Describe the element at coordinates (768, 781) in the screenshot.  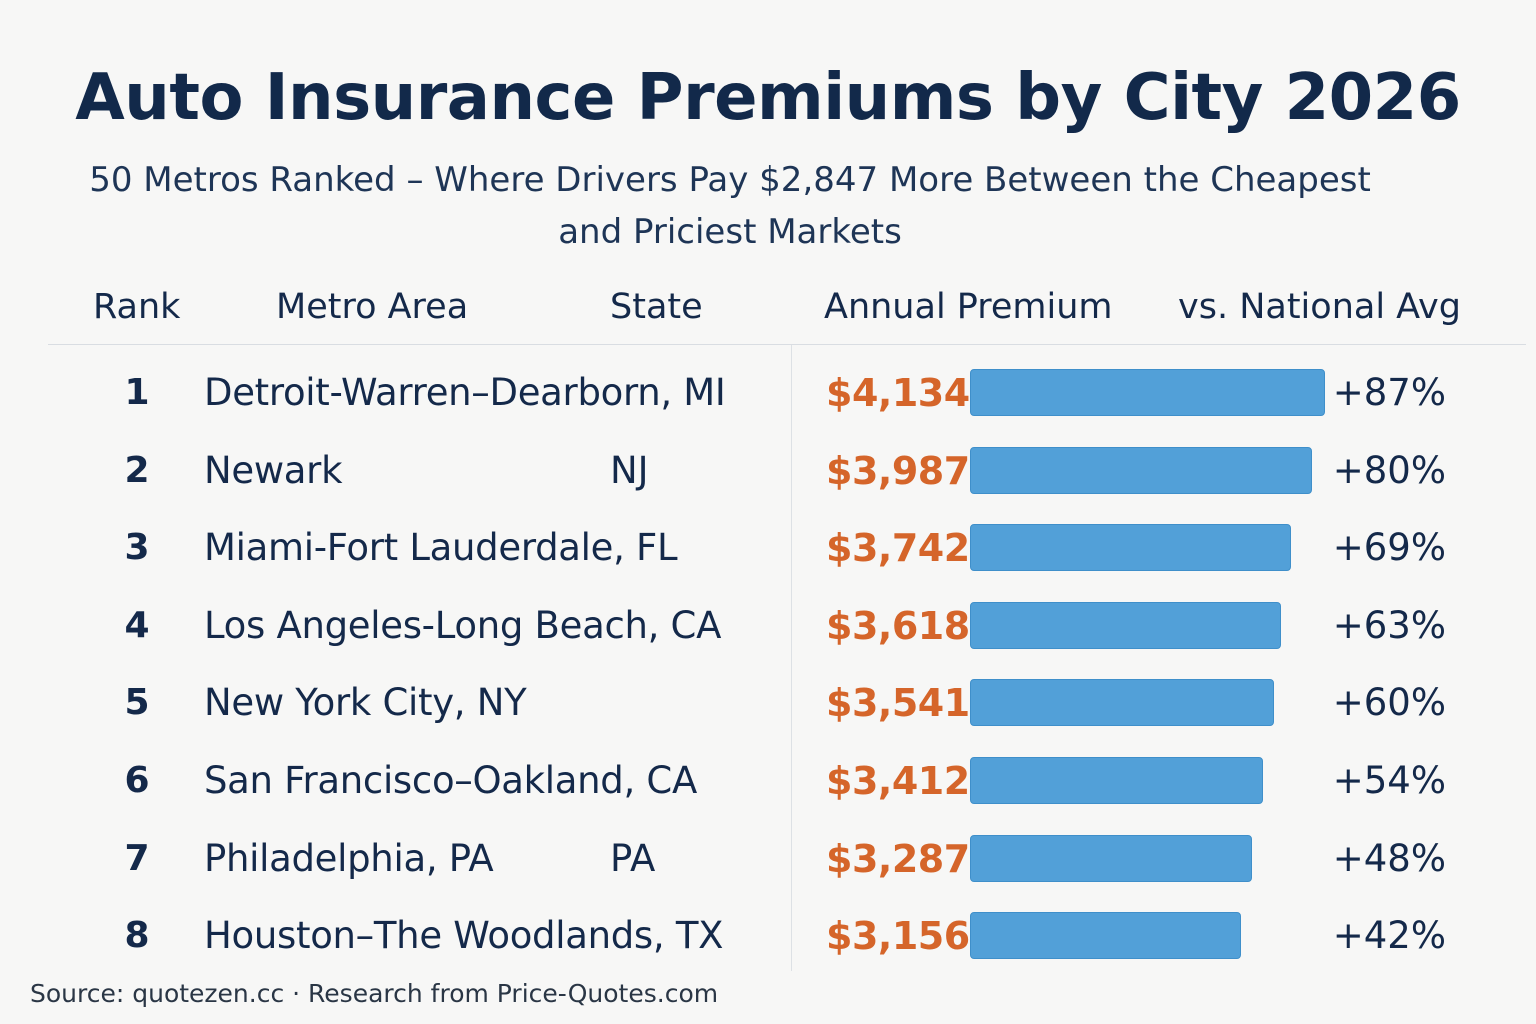
I see `table-row: 6 San Francisco–Oakland, CA $3,412 +54%` at that location.